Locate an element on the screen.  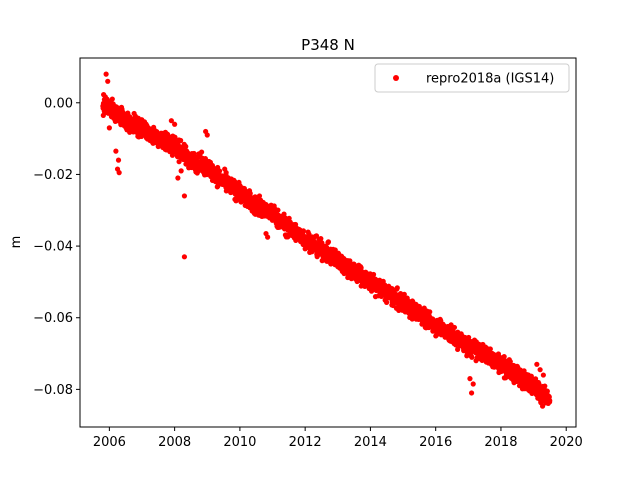
y-tick-label: −0.08 is located at coordinates (53, 390).